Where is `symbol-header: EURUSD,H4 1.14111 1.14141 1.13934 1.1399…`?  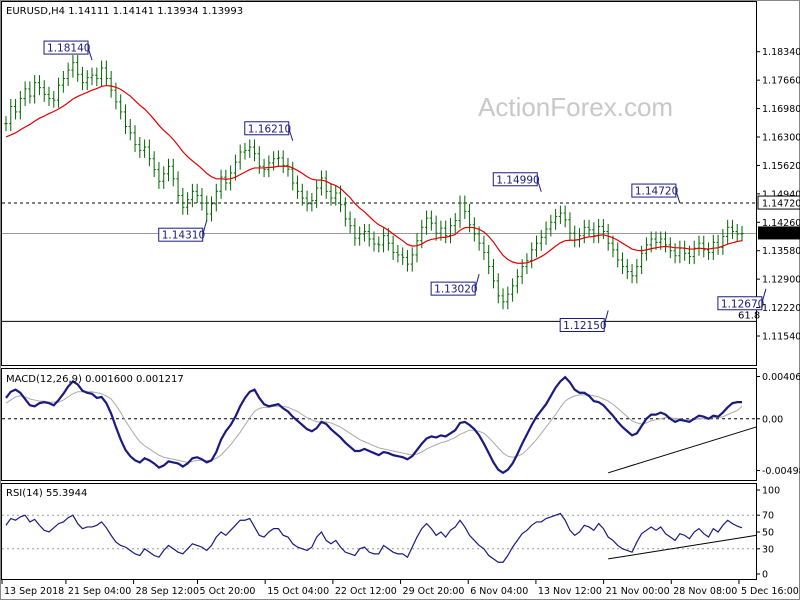
symbol-header: EURUSD,H4 1.14111 1.14141 1.13934 1.1399… is located at coordinates (124, 11).